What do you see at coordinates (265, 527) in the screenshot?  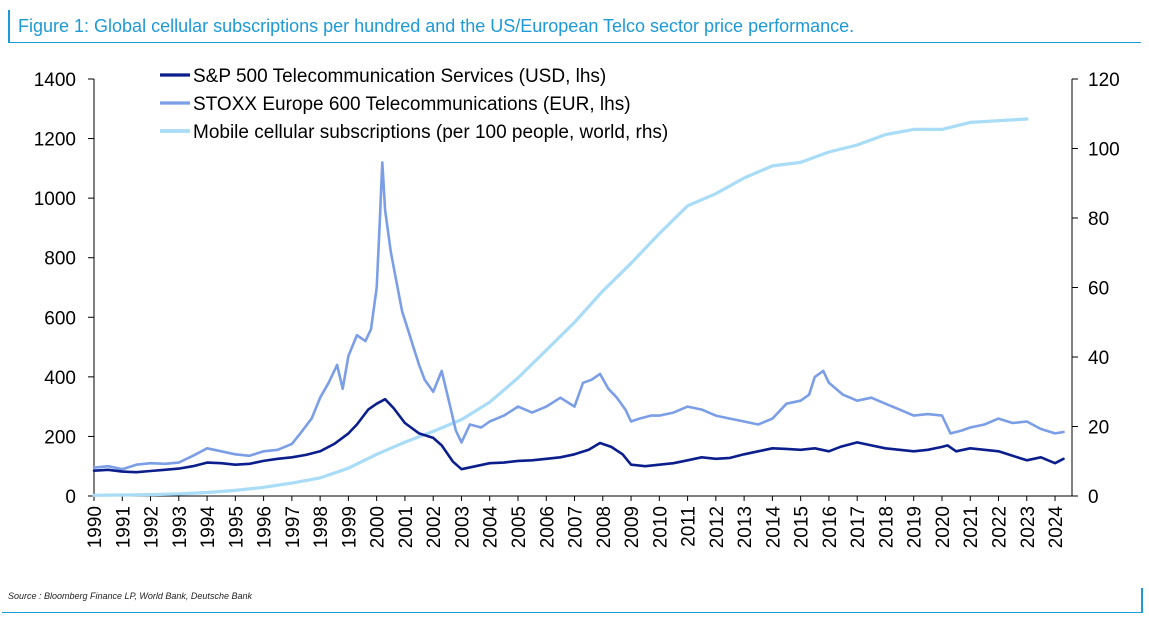 I see `x-tick-label: 1996` at bounding box center [265, 527].